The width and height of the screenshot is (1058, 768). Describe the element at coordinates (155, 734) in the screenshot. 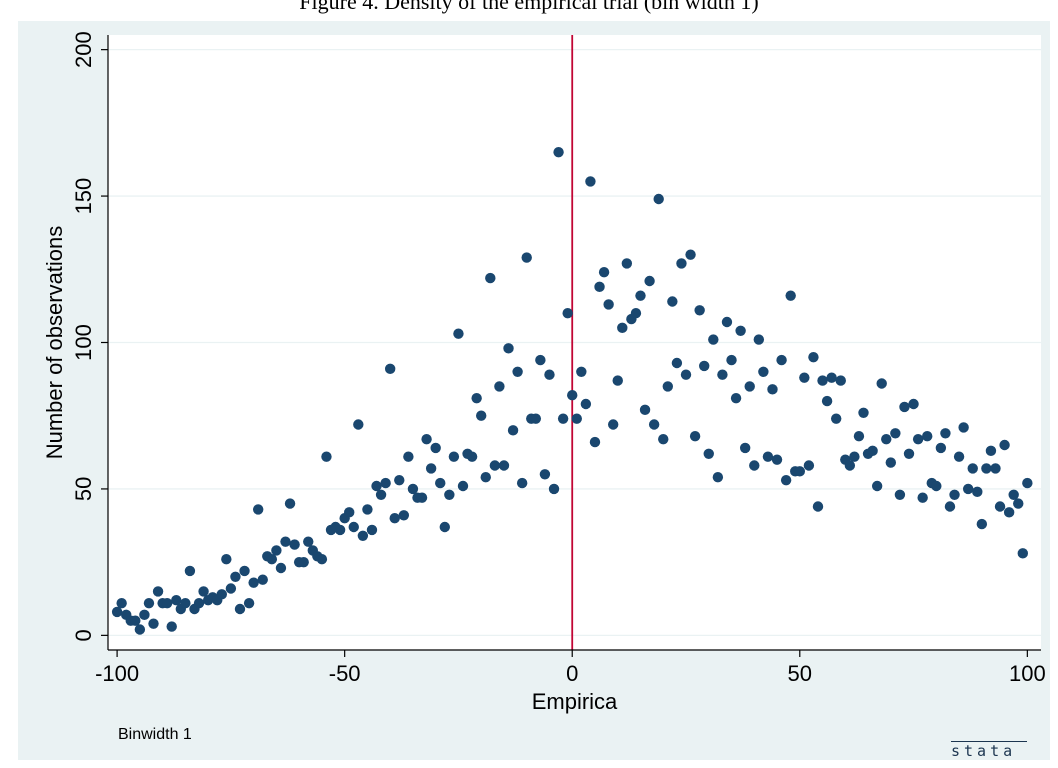

I see `binwidth-note: Binwidth 1` at that location.